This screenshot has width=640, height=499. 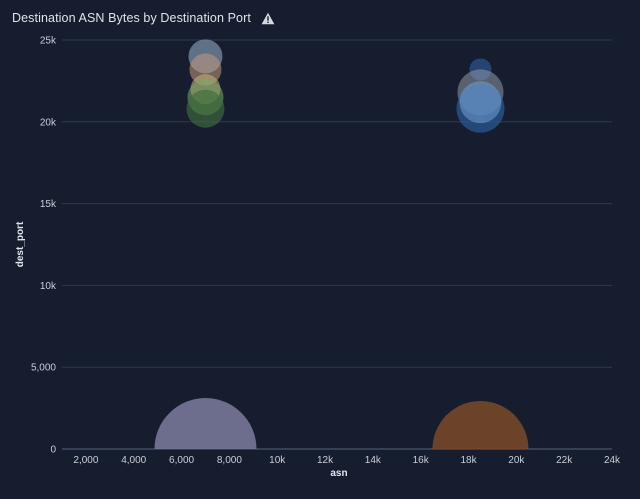 What do you see at coordinates (325, 460) in the screenshot?
I see `x-tick-label: 12k` at bounding box center [325, 460].